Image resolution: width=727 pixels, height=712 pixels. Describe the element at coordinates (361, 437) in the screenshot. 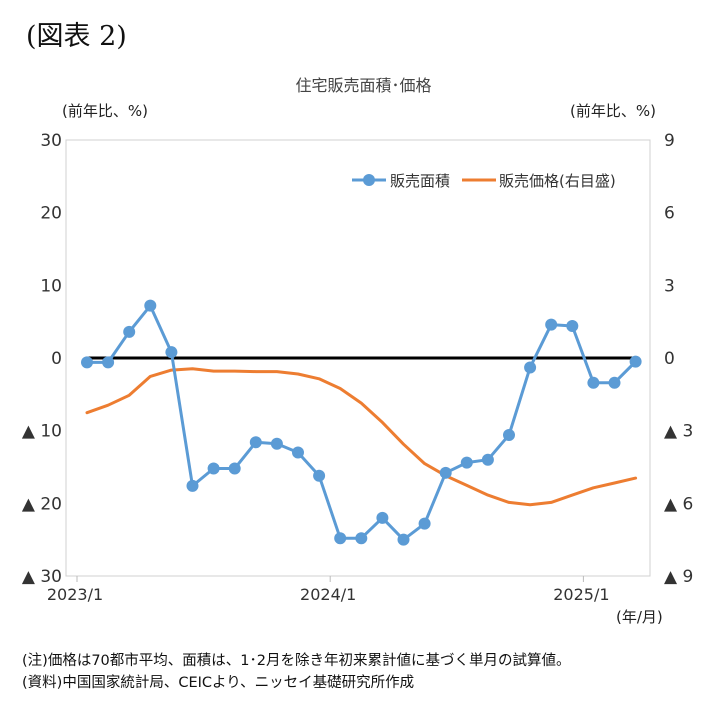

I see `series-line-price` at that location.